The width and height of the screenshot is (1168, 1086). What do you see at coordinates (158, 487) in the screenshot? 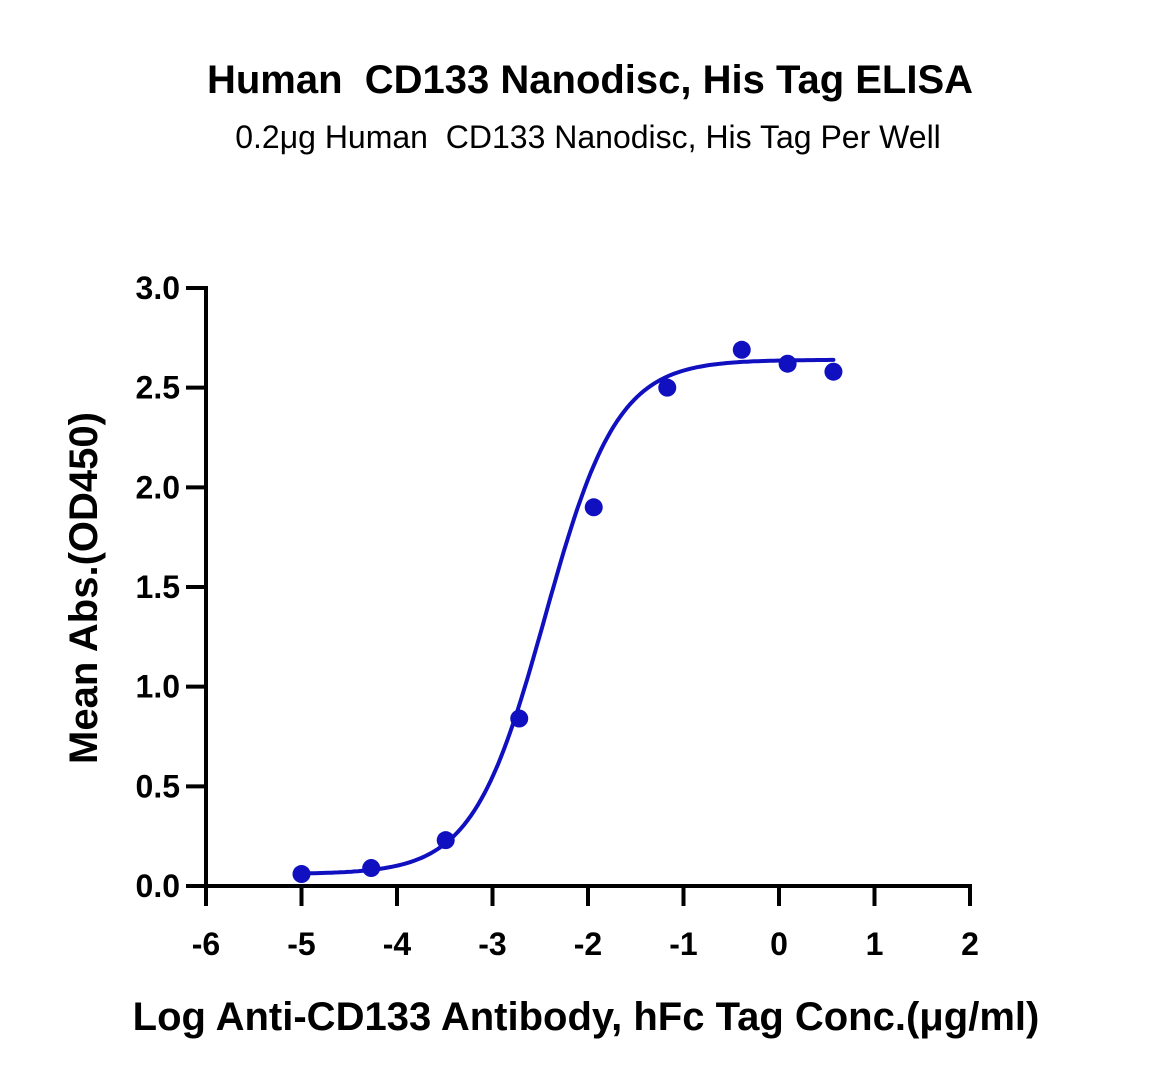
I see `y-tick-label: 2.0` at bounding box center [158, 487].